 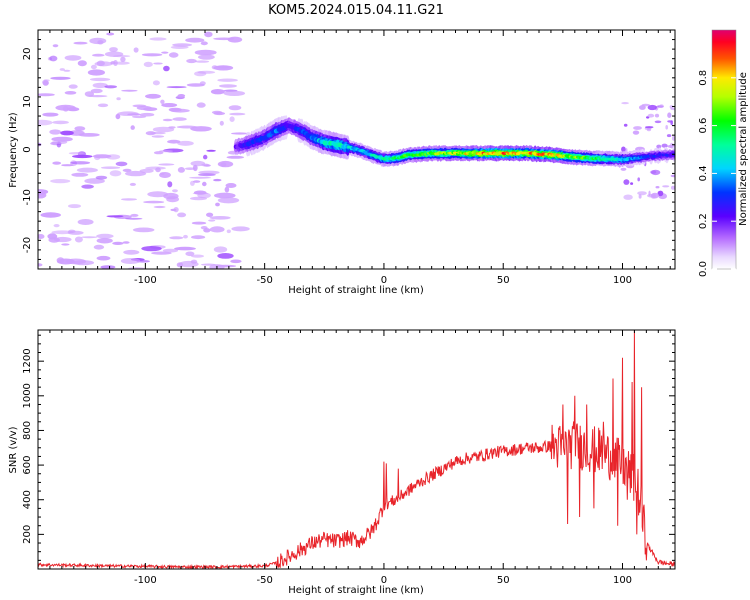 I want to click on colorbar-tick-label: 0.2, so click(x=703, y=221).